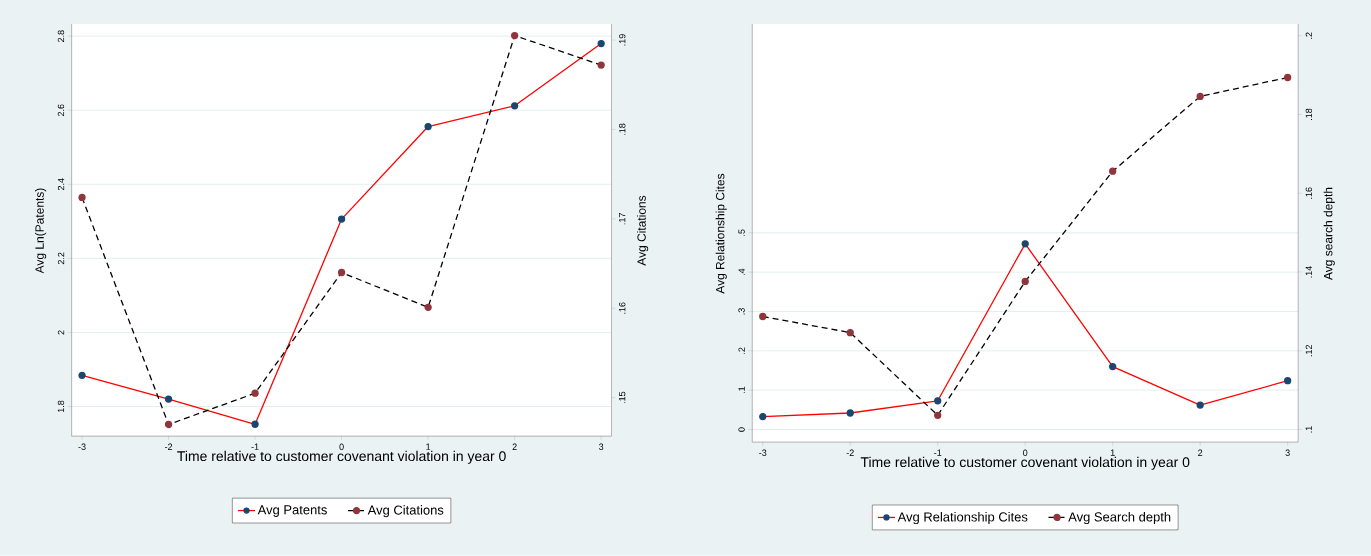 Image resolution: width=1371 pixels, height=556 pixels. I want to click on y-tick-label: .1, so click(741, 390).